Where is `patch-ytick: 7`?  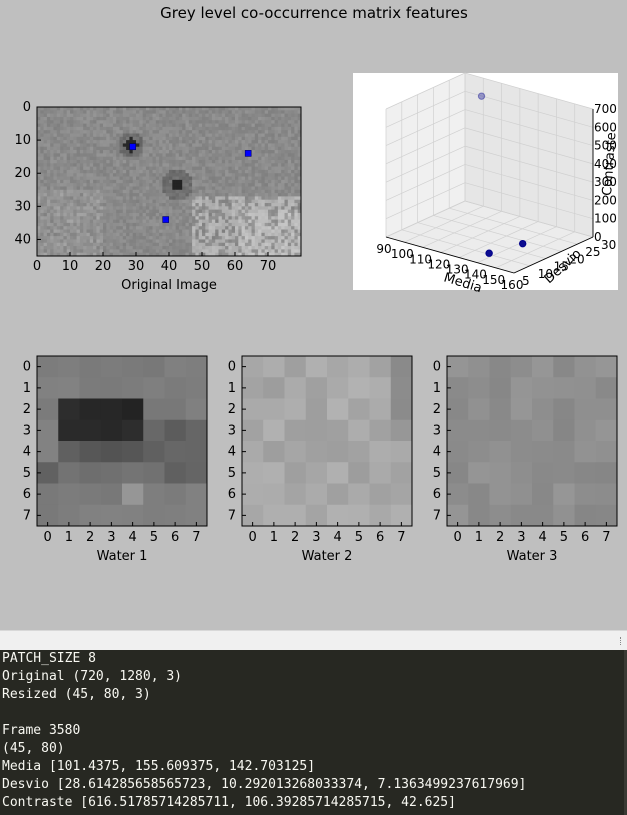
patch-ytick: 7 is located at coordinates (437, 515).